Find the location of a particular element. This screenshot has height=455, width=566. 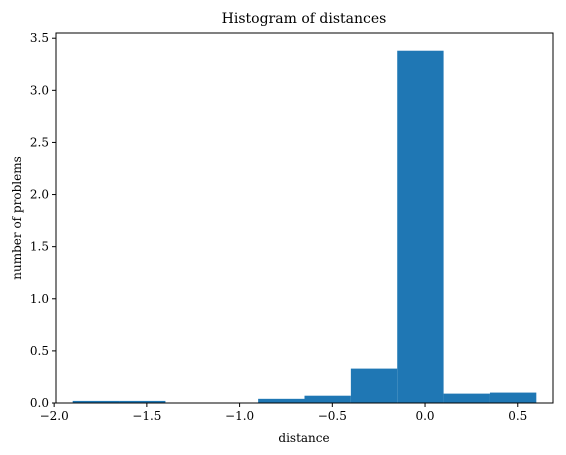

y-tick-label: 3.0 is located at coordinates (39, 90).